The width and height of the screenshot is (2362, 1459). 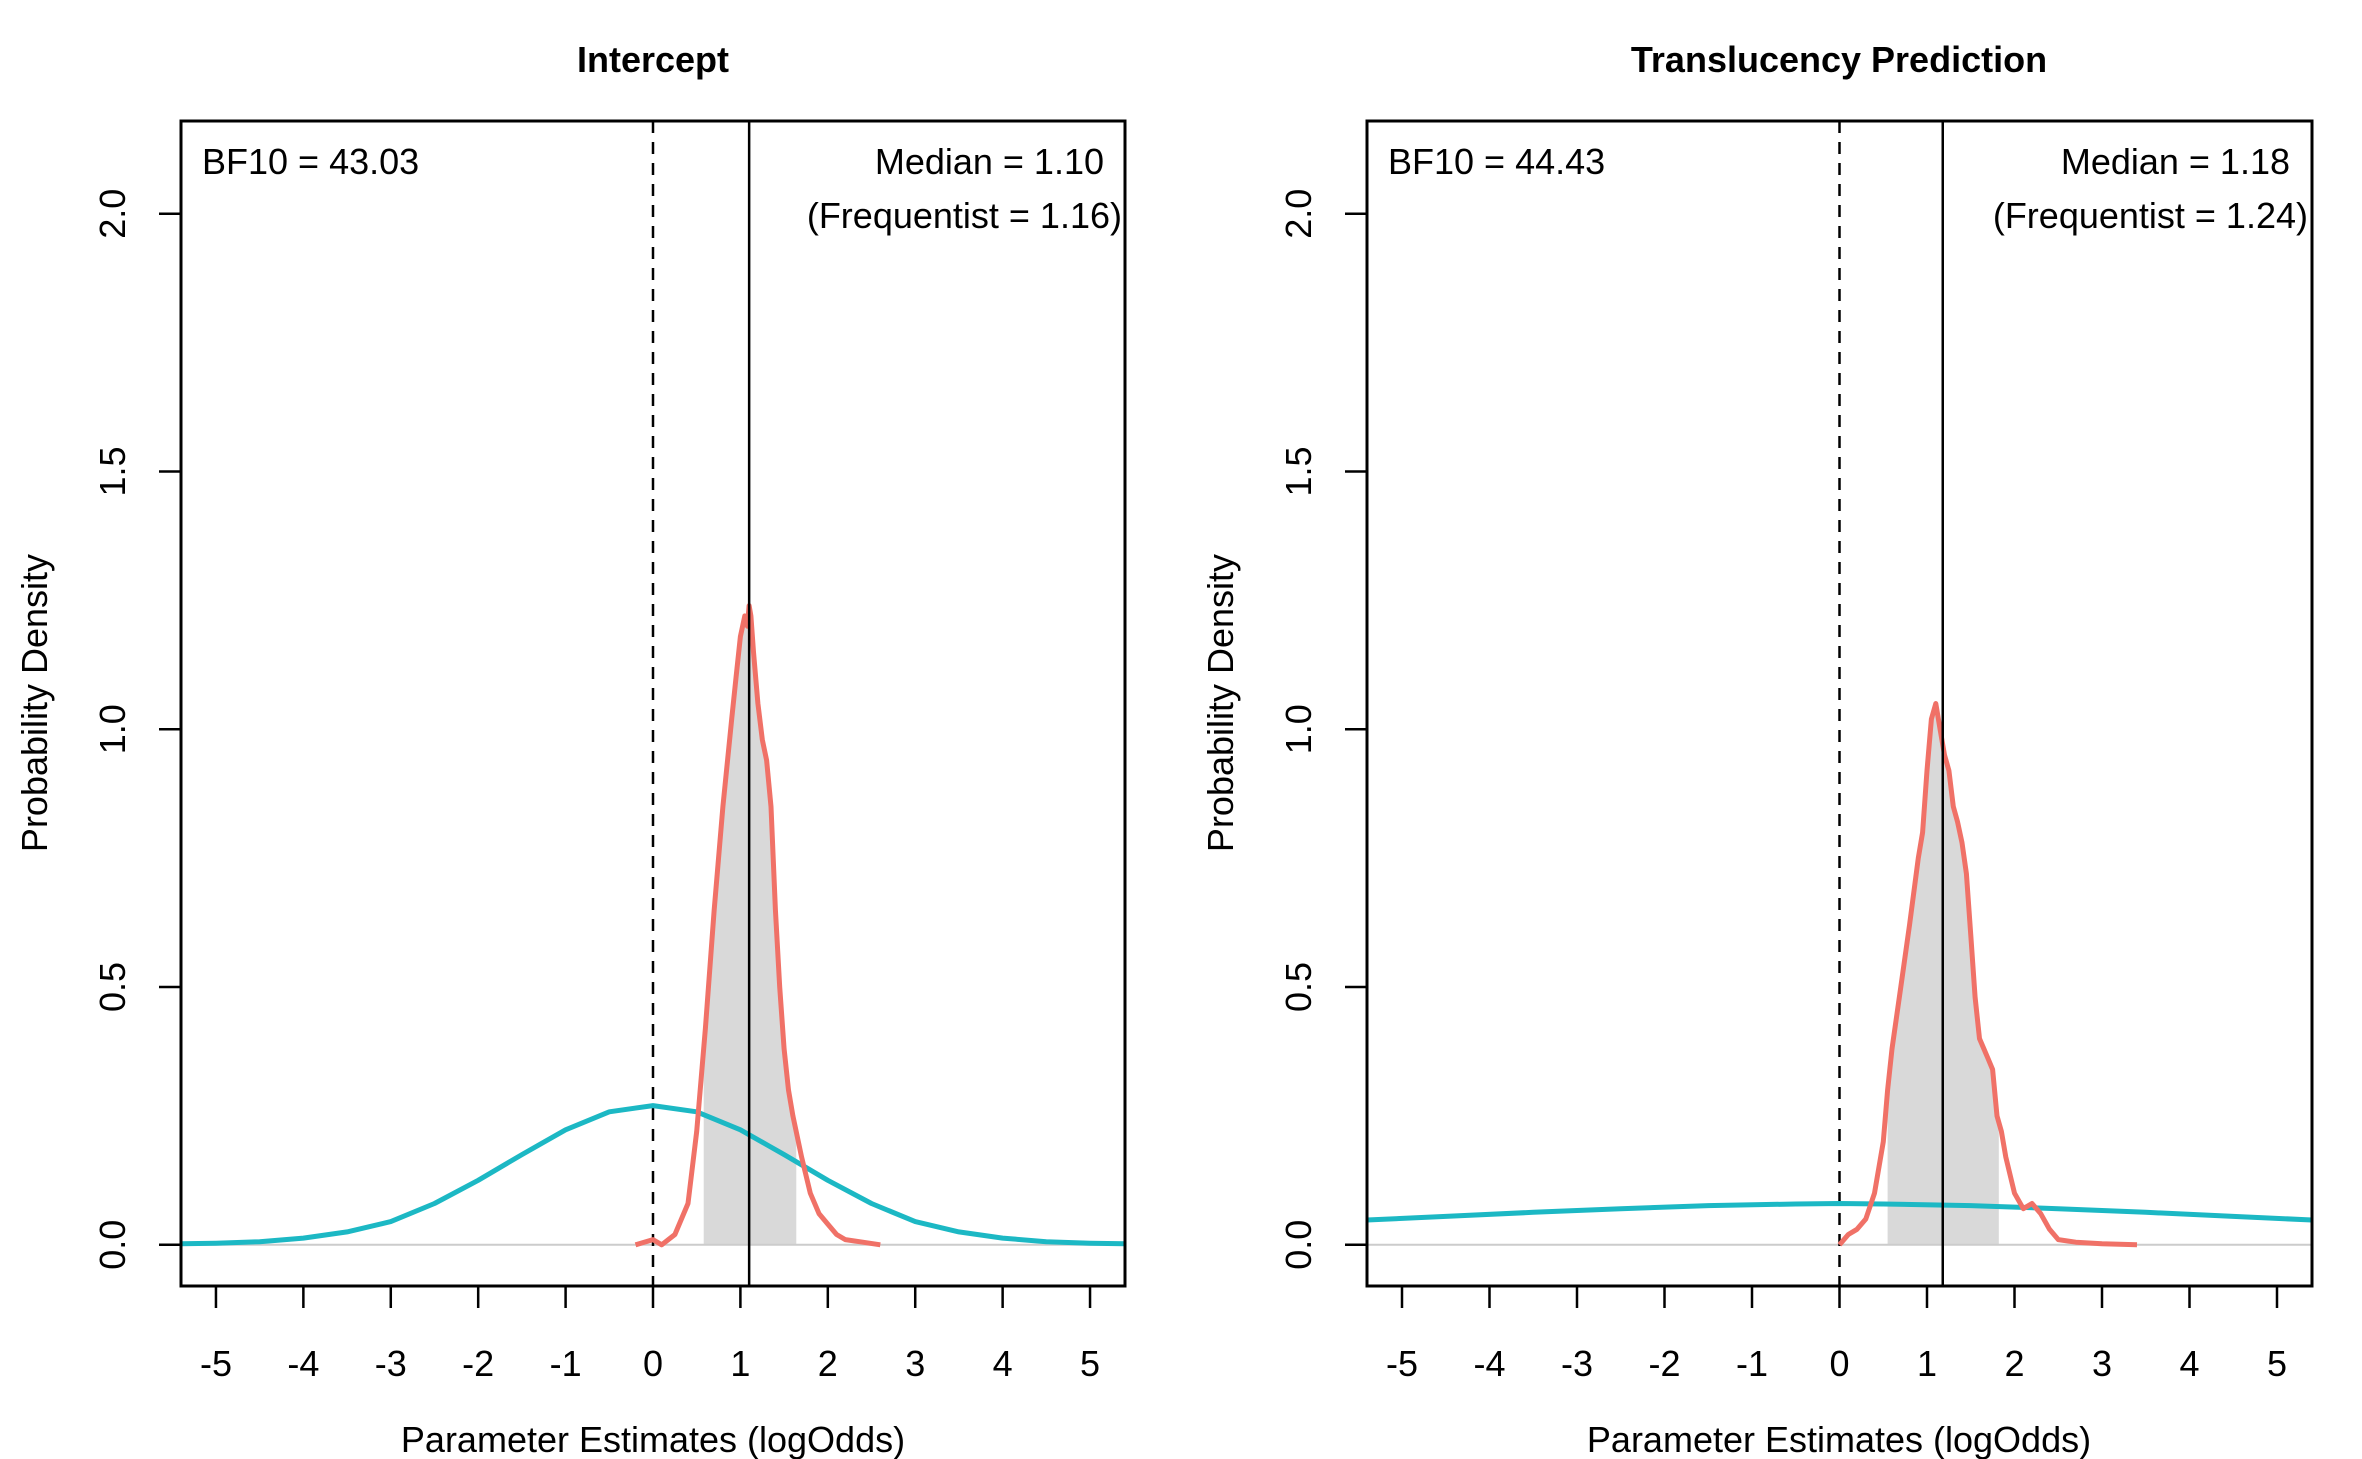 I want to click on median-label: Median = 1.10, so click(x=989, y=161).